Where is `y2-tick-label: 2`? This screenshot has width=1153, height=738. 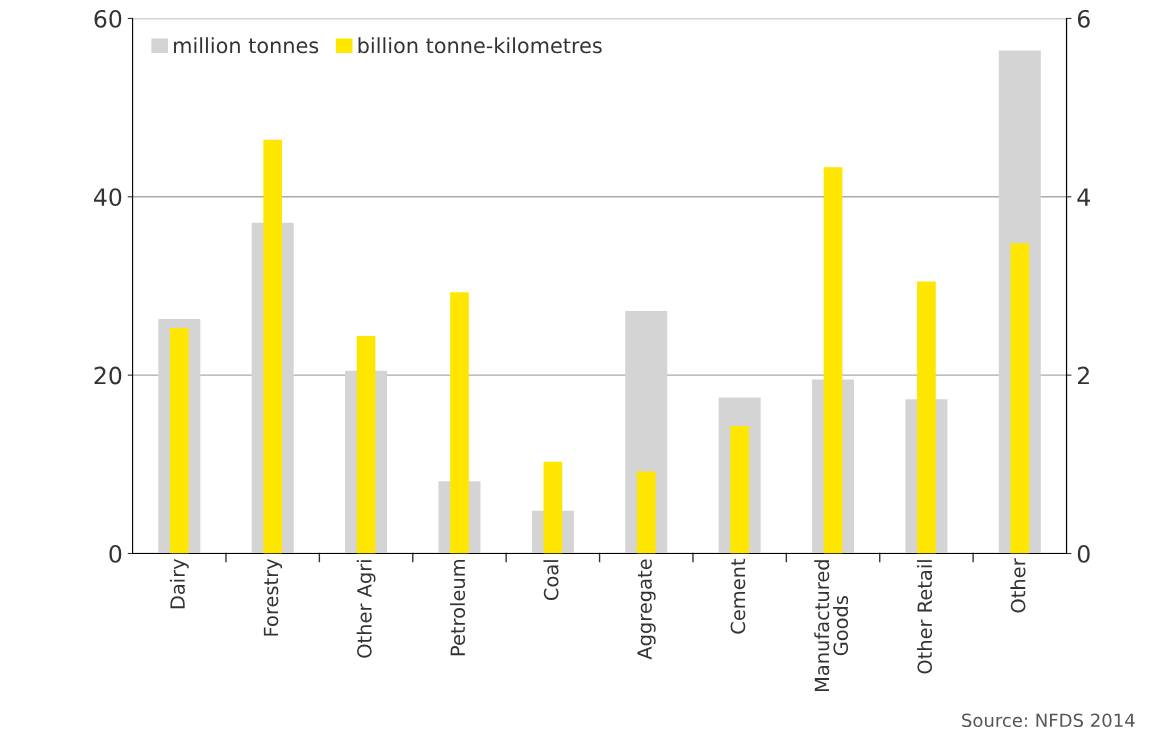 y2-tick-label: 2 is located at coordinates (1083, 375).